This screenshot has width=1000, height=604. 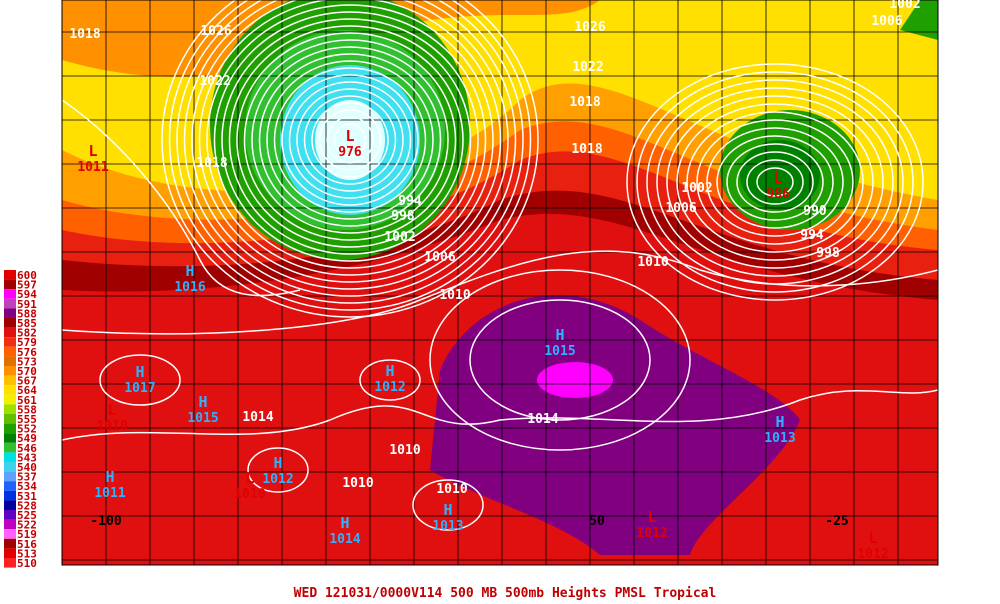 What do you see at coordinates (559, 351) in the screenshot?
I see `center-pressure: 1015` at bounding box center [559, 351].